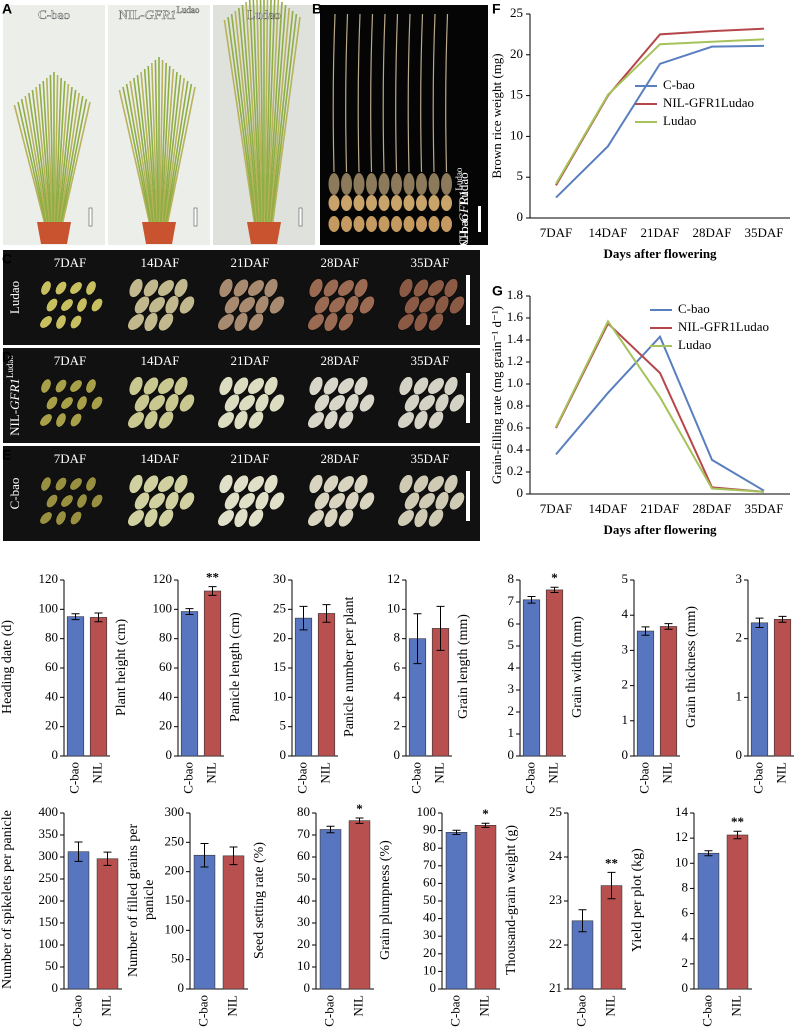 This screenshot has height=1036, width=799. Describe the element at coordinates (516, 94) in the screenshot. I see `y-tick-label: 15` at that location.